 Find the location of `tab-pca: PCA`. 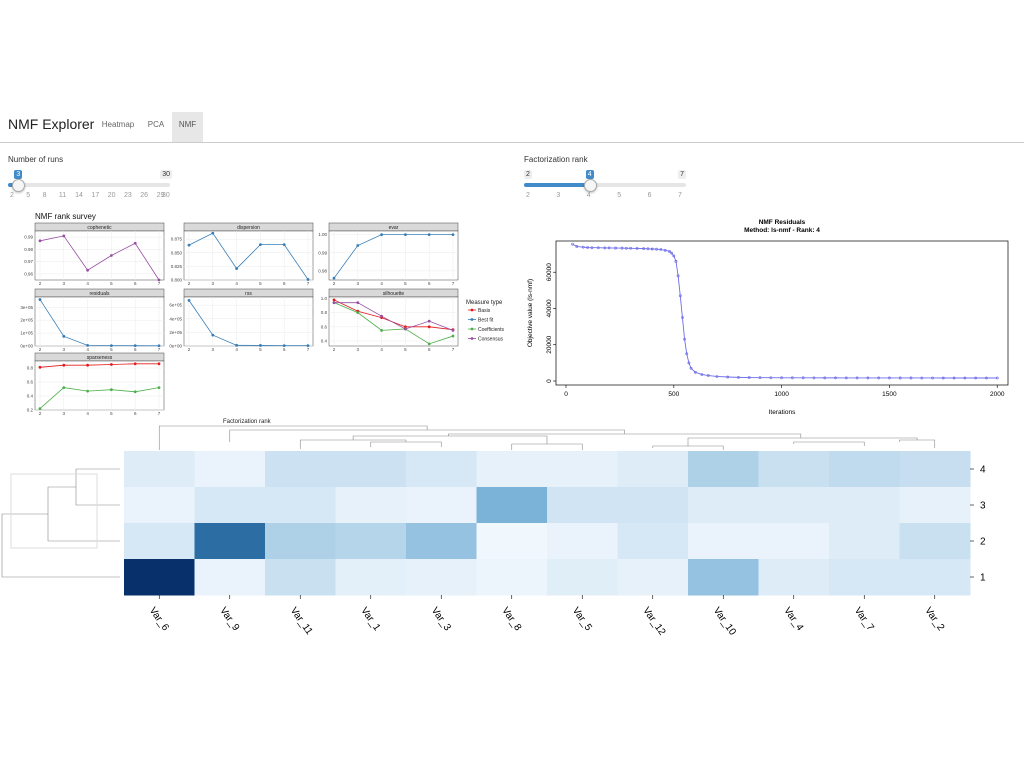

tab-pca: PCA is located at coordinates (156, 124).